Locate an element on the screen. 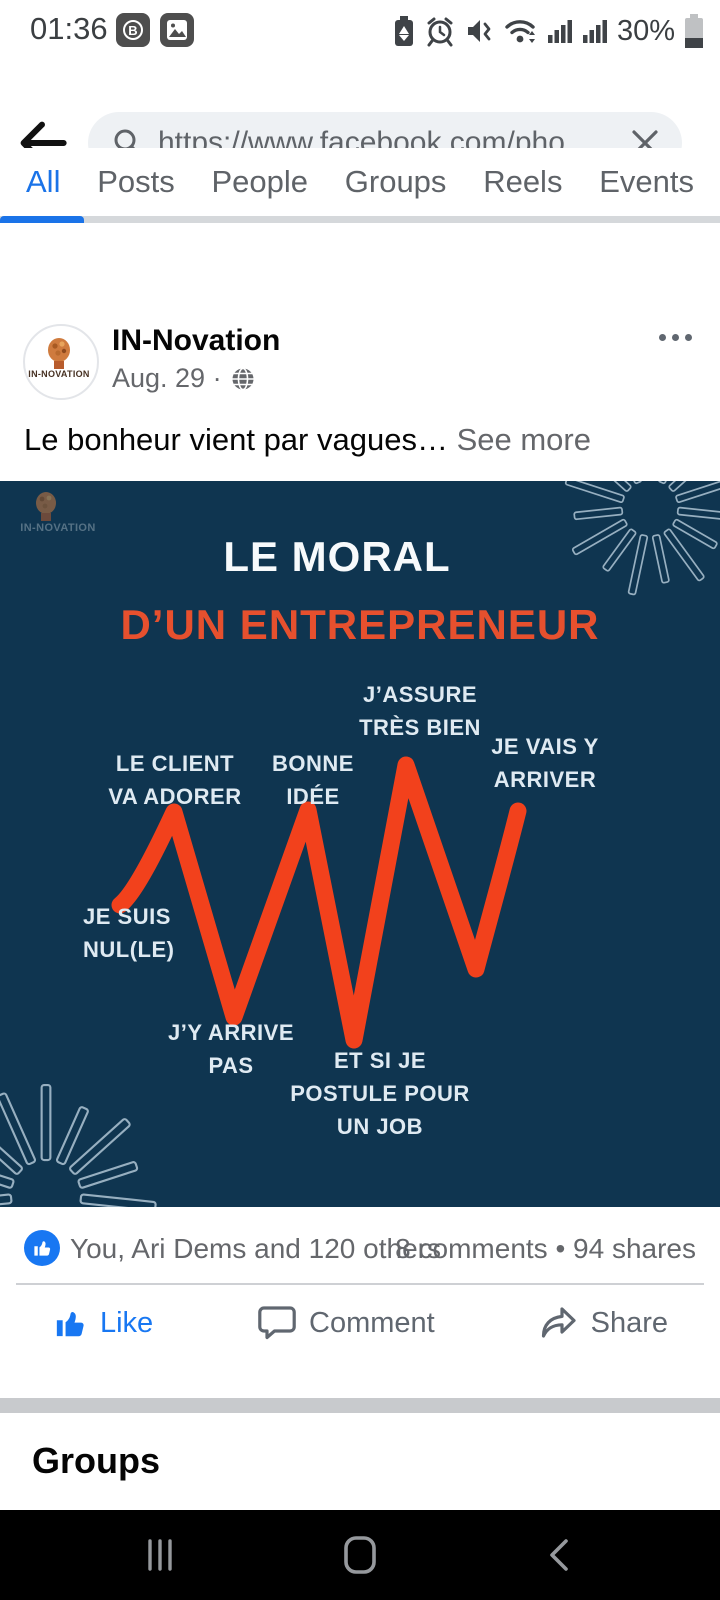 Image resolution: width=720 pixels, height=1600 pixels. label-jassure: J’ASSURE TRÈS BIEN is located at coordinates (420, 711).